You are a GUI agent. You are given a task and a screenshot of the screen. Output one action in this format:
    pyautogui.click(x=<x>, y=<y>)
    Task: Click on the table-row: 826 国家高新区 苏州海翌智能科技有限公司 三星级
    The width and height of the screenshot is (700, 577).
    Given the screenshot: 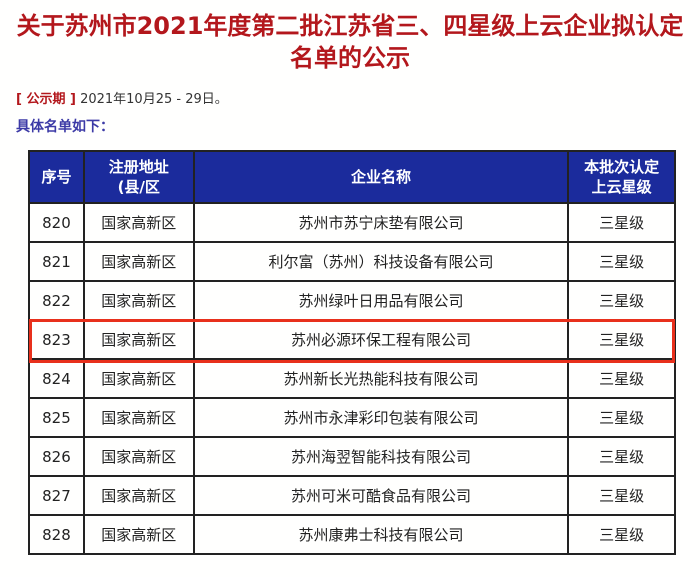 What is the action you would take?
    pyautogui.click(x=352, y=456)
    